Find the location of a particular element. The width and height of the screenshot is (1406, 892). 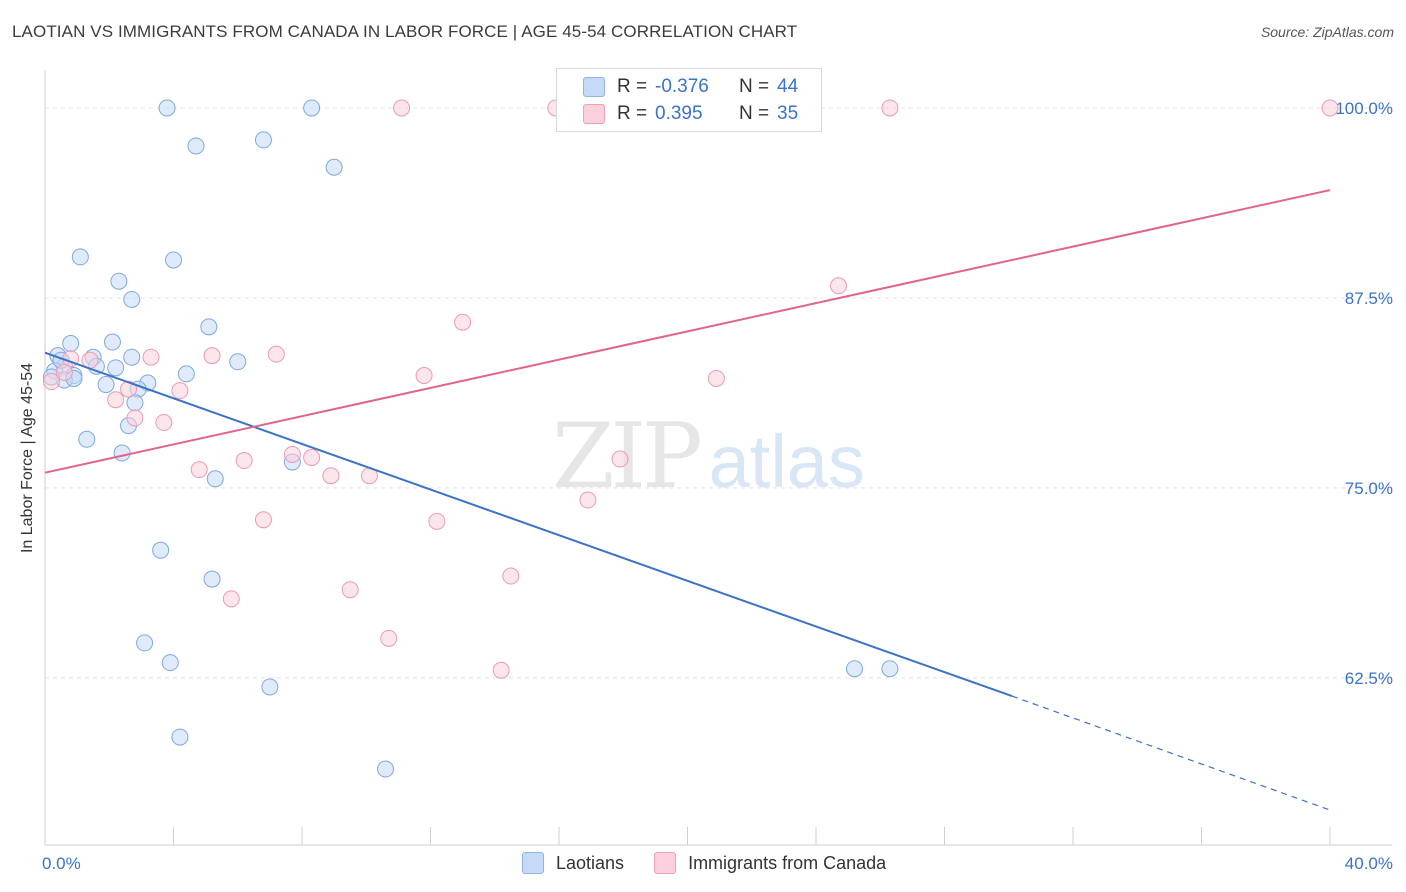

x-tick-label: 0.0% is located at coordinates (61, 863).